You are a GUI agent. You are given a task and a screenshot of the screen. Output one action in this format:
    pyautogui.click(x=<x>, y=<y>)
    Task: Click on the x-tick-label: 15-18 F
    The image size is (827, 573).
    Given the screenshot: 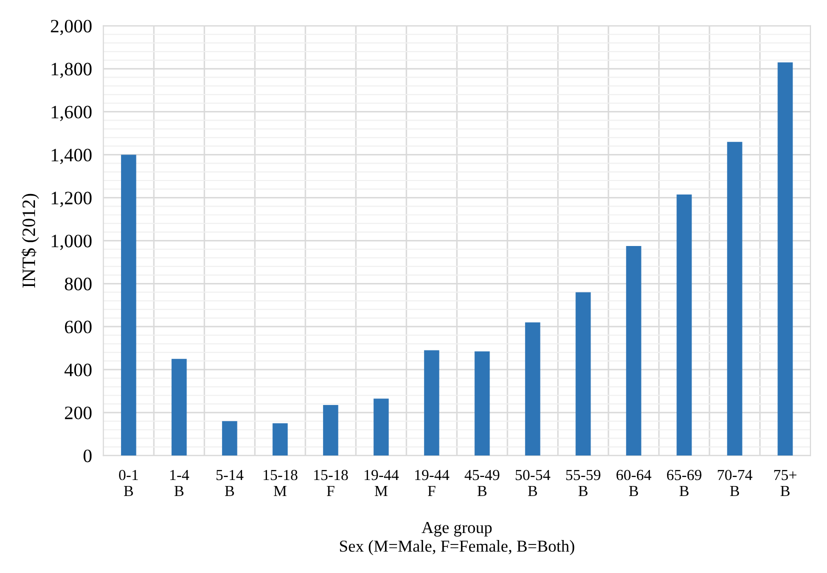 What is the action you would take?
    pyautogui.click(x=331, y=483)
    